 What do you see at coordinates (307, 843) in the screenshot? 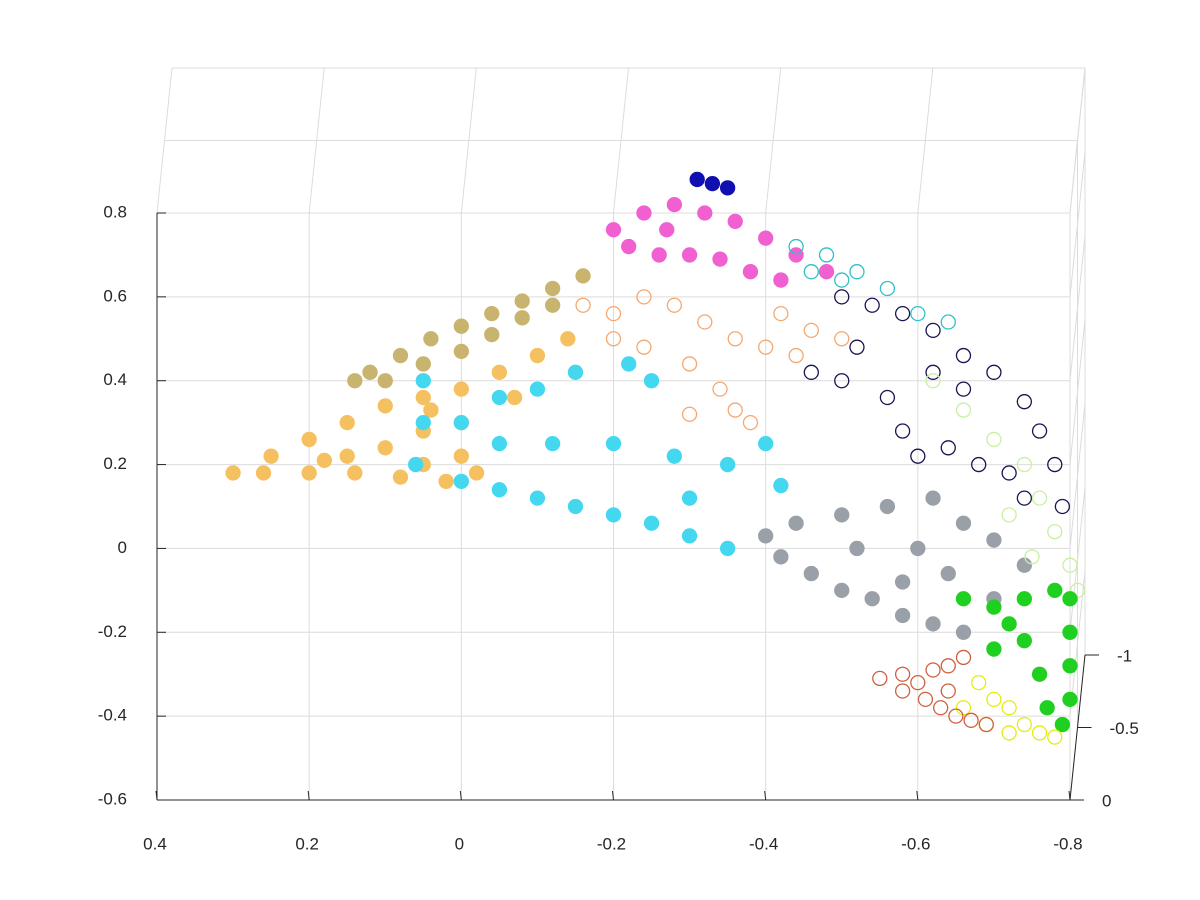
I see `x-tick-label: 0.2` at bounding box center [307, 843].